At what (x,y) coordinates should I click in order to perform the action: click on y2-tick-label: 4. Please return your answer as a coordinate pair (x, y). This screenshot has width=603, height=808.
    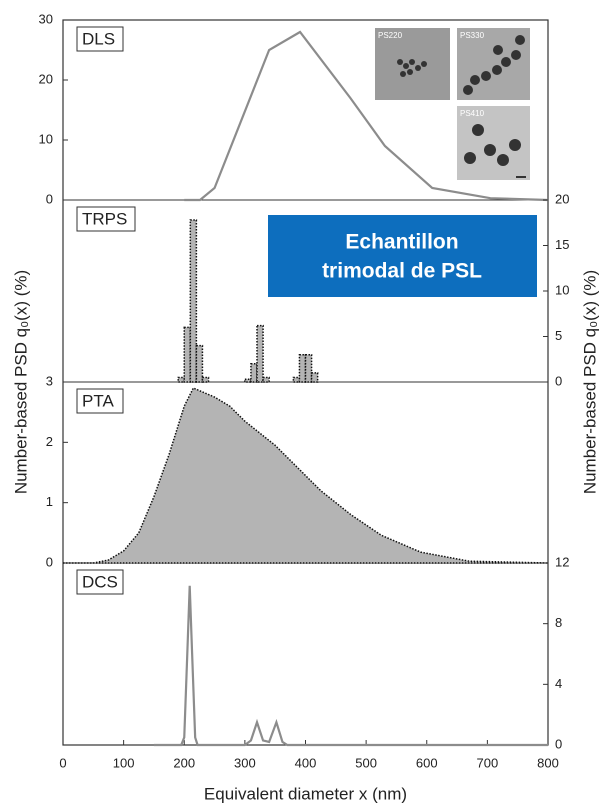
    Looking at the image, I should click on (558, 683).